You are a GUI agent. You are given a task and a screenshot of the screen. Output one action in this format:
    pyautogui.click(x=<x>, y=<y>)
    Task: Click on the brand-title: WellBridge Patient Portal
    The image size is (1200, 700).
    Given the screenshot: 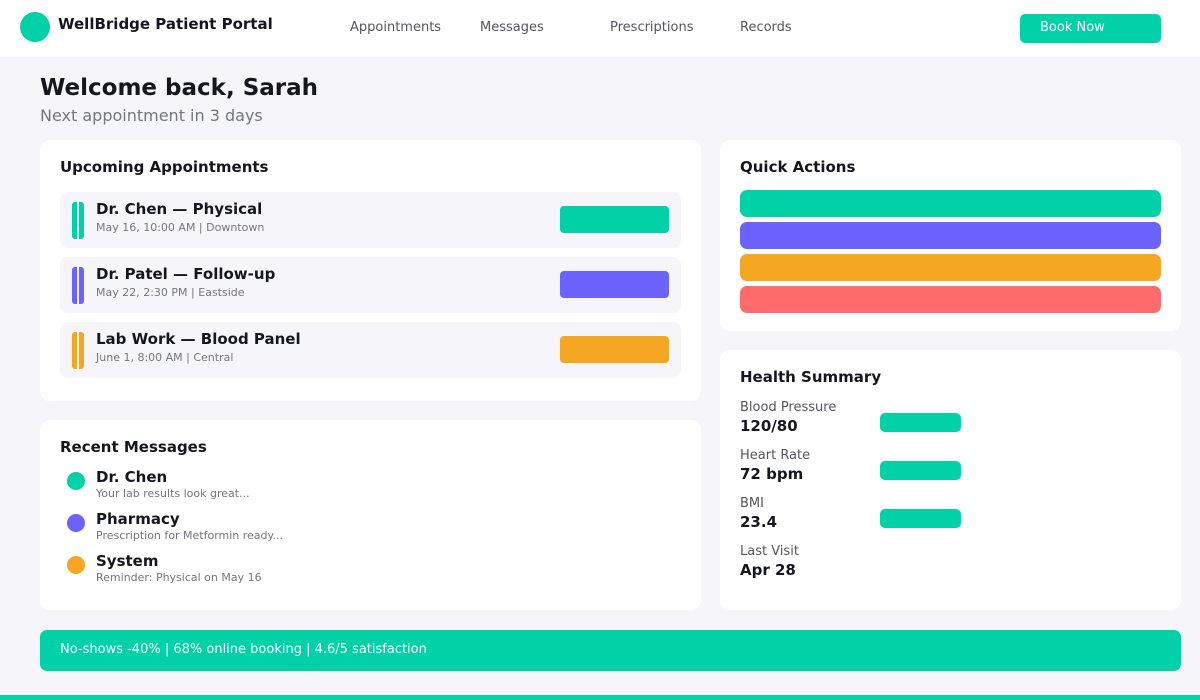 What is the action you would take?
    pyautogui.click(x=165, y=24)
    